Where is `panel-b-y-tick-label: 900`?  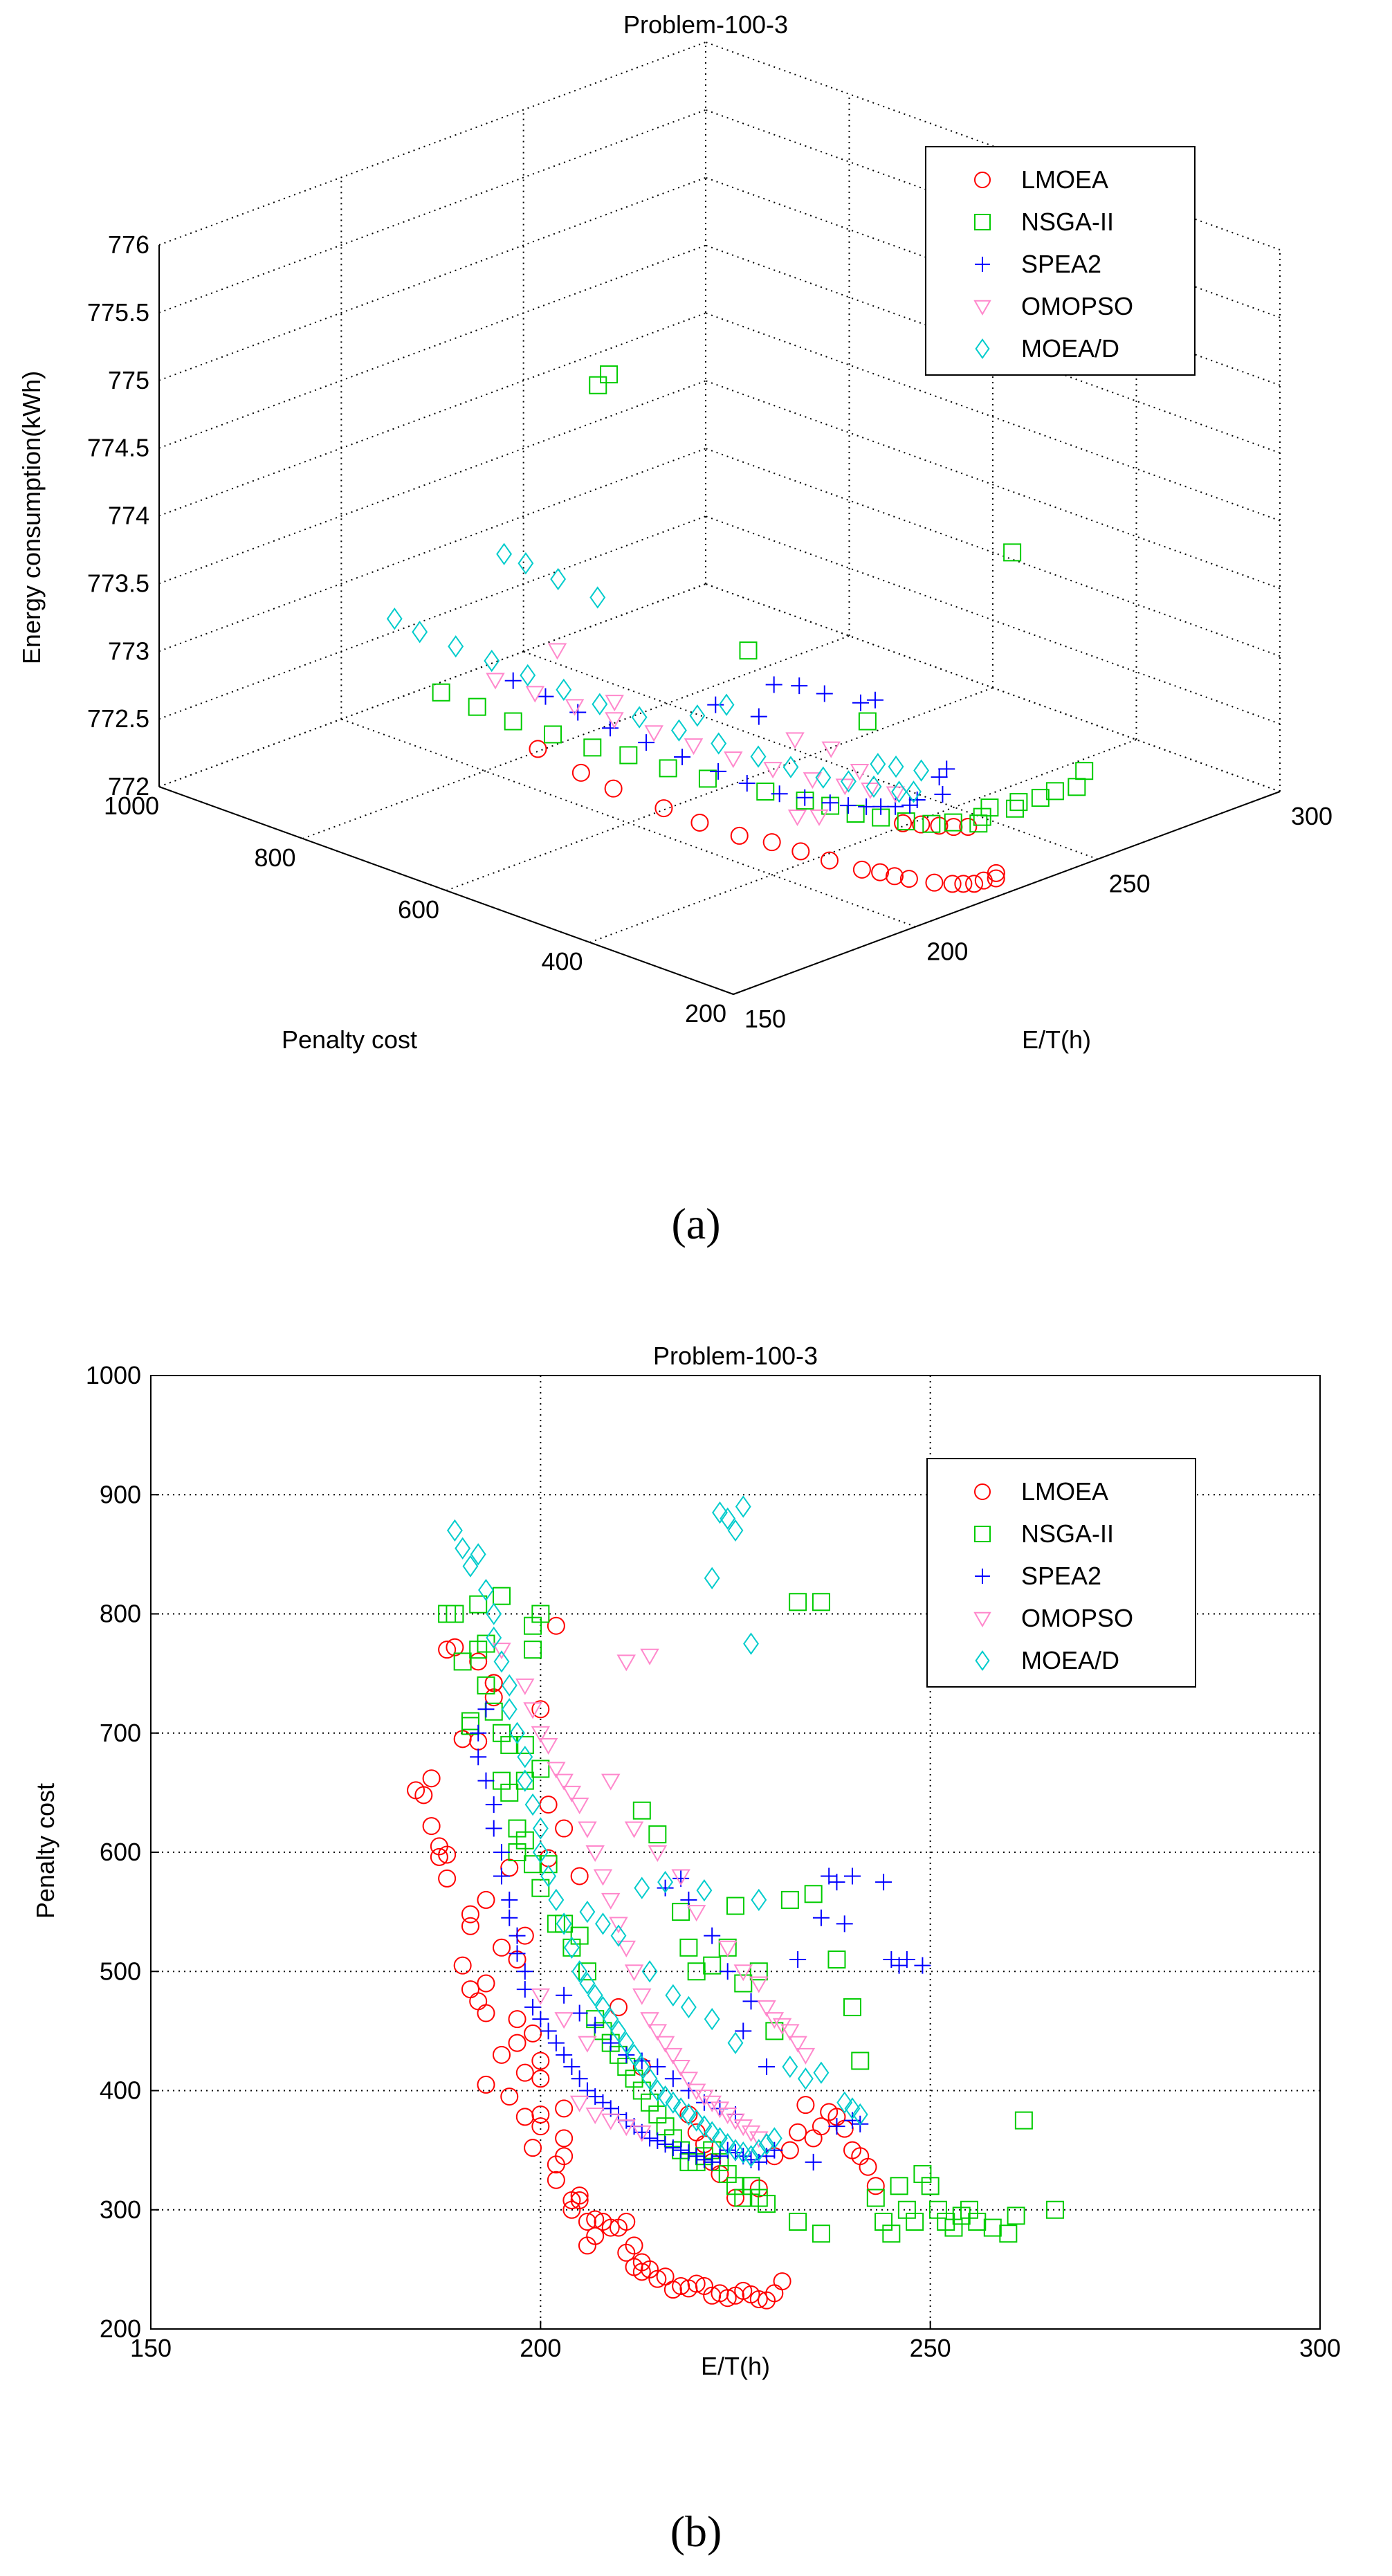
panel-b-y-tick-label: 900 is located at coordinates (120, 1494).